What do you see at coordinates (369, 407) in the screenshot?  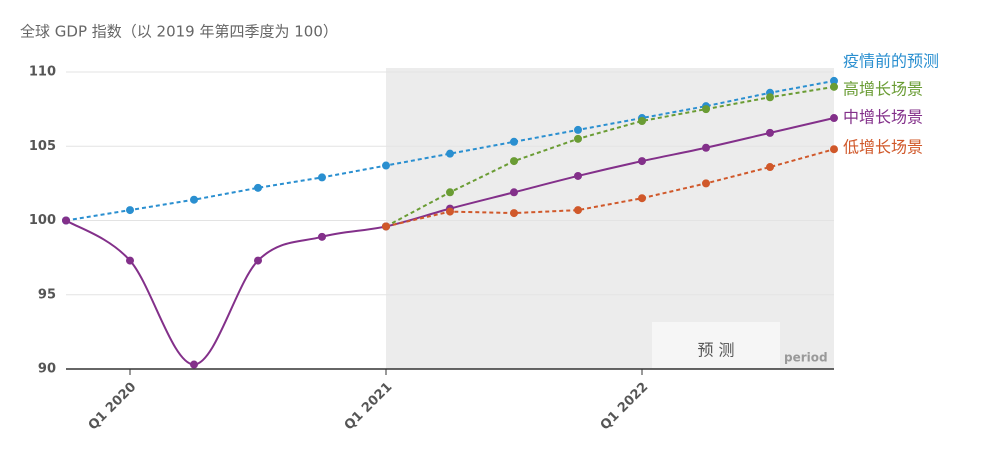 I see `x-tick-label: Q1 2021` at bounding box center [369, 407].